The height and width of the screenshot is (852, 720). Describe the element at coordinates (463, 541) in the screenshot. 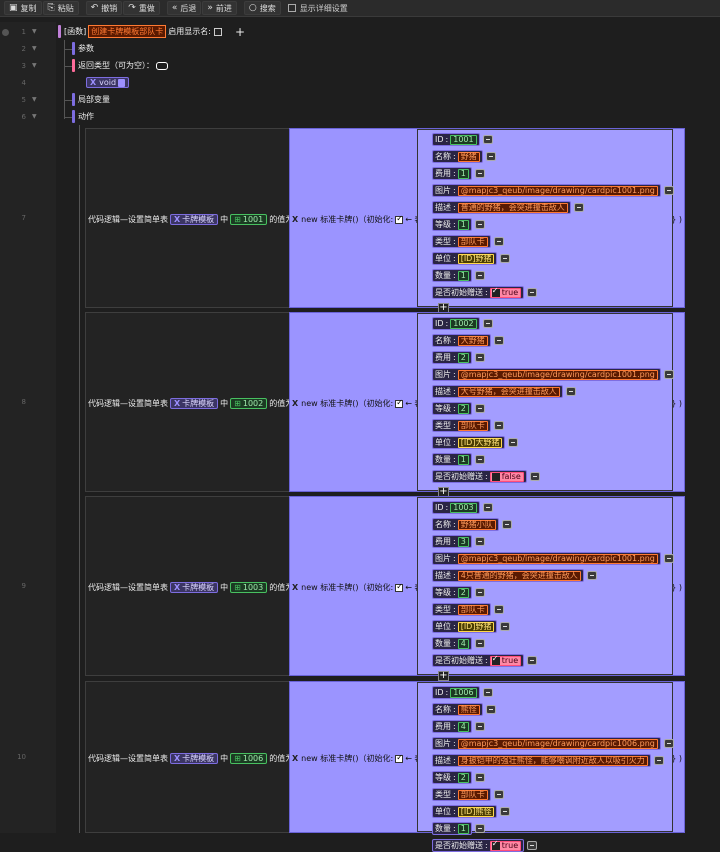

I see `field-value-cost: 3` at that location.